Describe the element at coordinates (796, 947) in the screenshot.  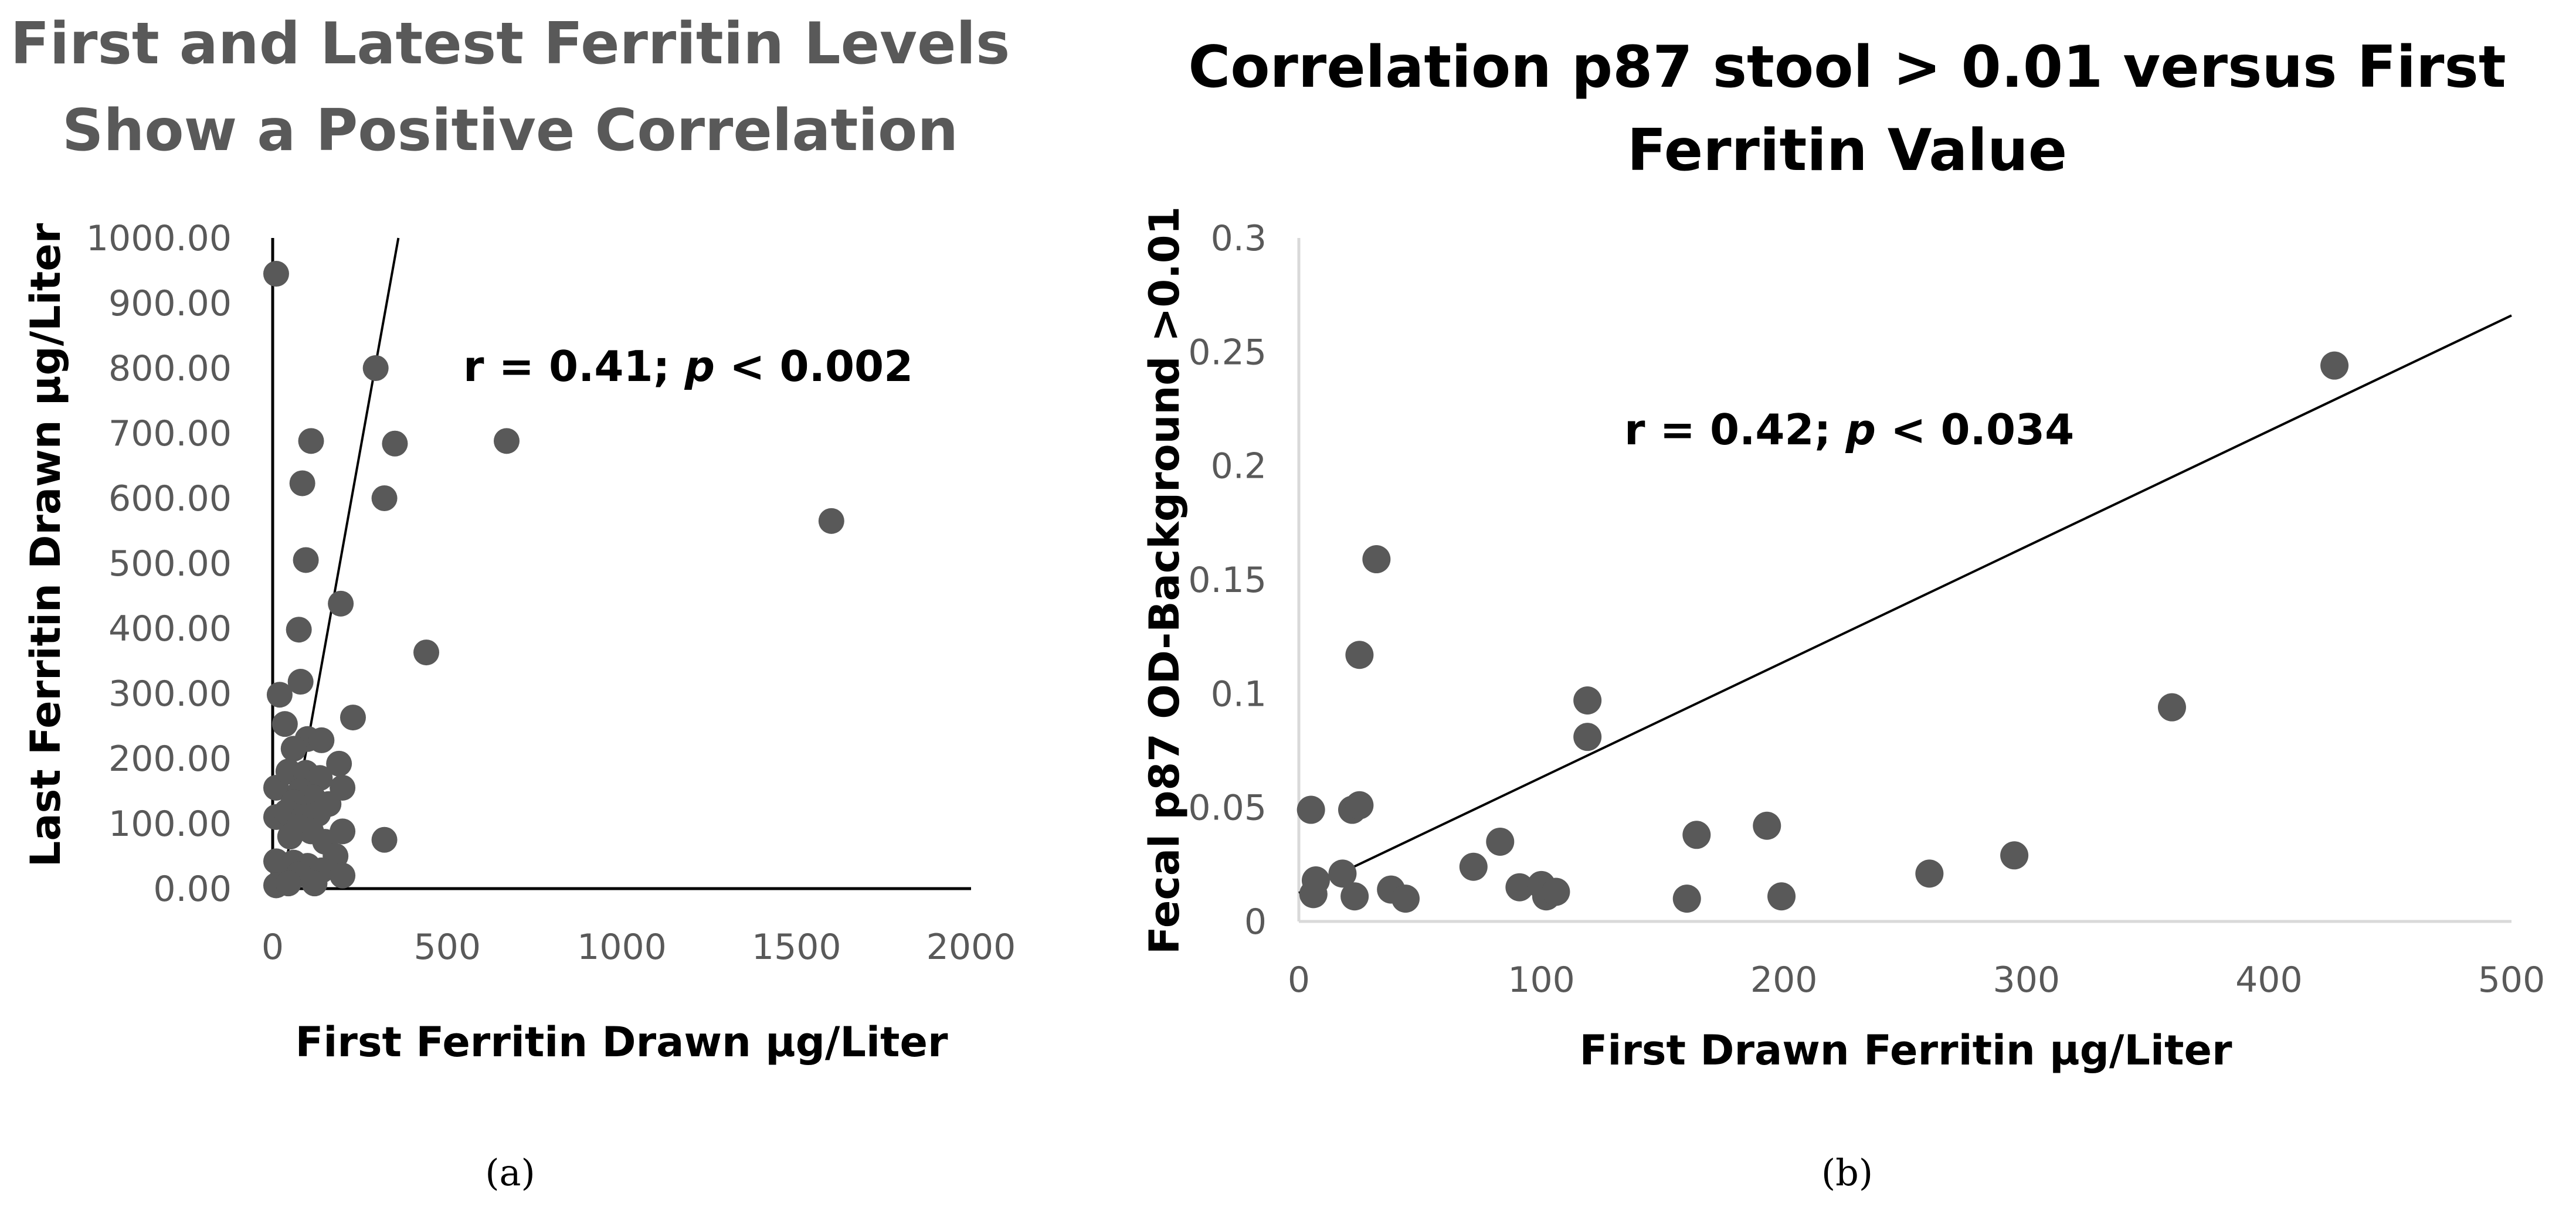
I see `chart-a-x-tick-label: 1500` at that location.